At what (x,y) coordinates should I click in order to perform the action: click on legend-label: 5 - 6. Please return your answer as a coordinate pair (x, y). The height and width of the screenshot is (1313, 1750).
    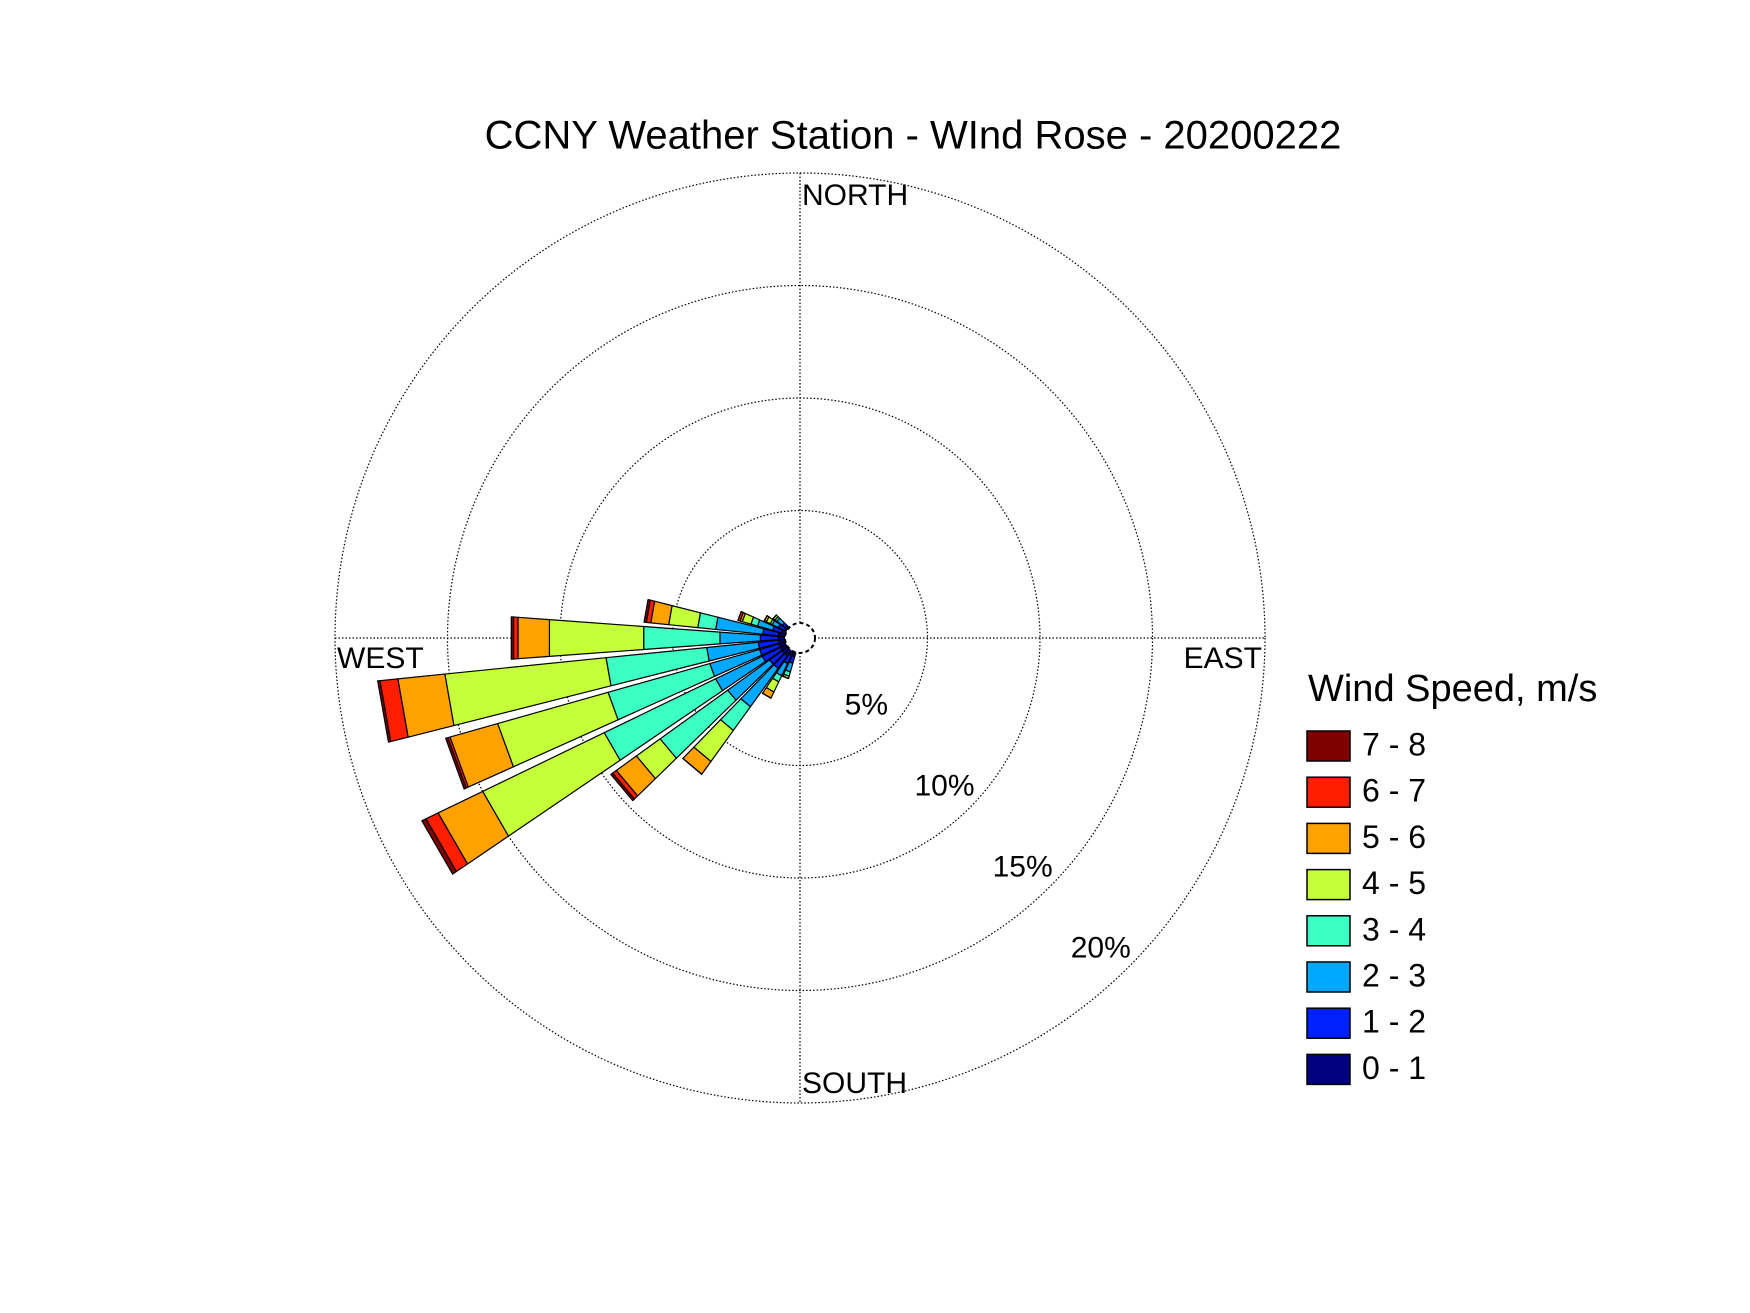
    Looking at the image, I should click on (1394, 837).